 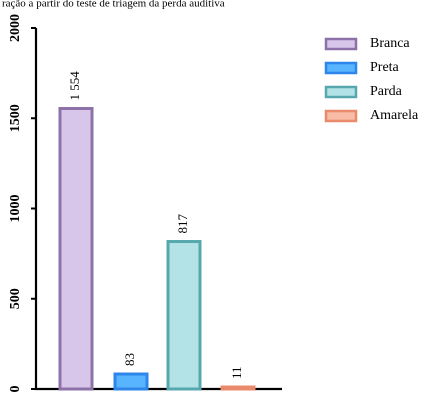 I want to click on legend-label-preta: Preta, so click(x=385, y=67).